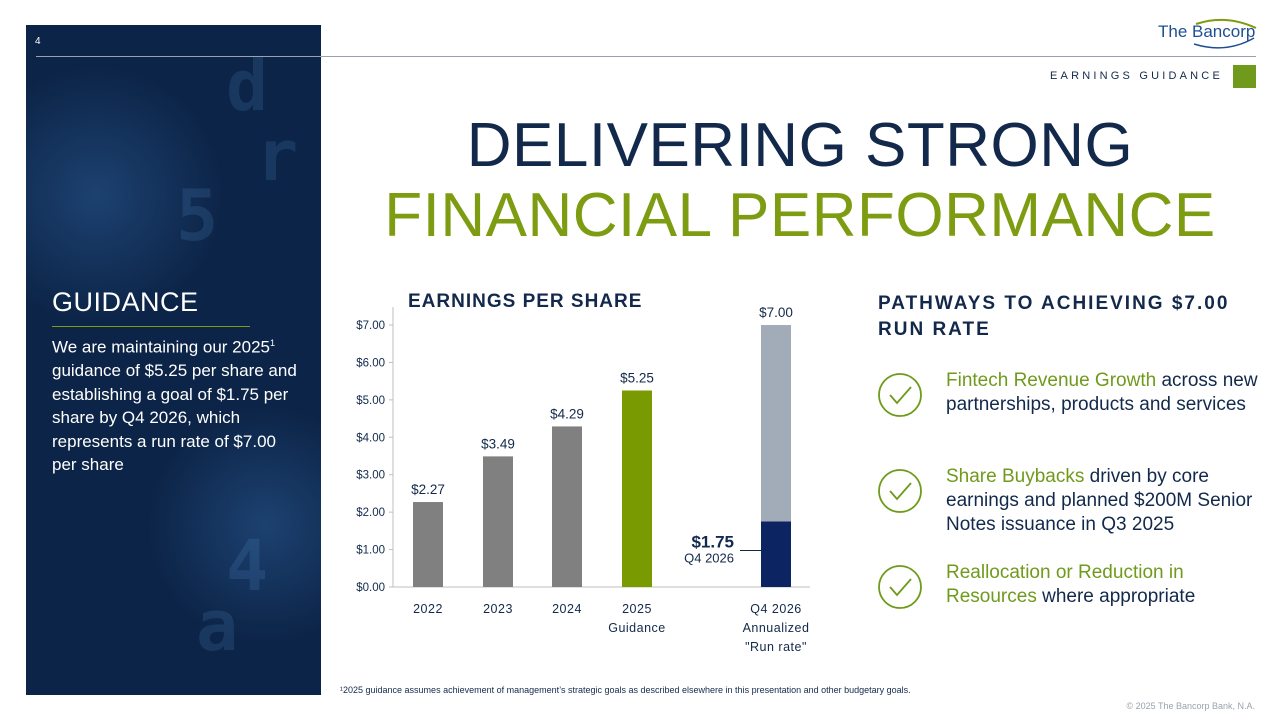 The image size is (1280, 720). Describe the element at coordinates (370, 363) in the screenshot. I see `y-tick-label: $6.00` at that location.